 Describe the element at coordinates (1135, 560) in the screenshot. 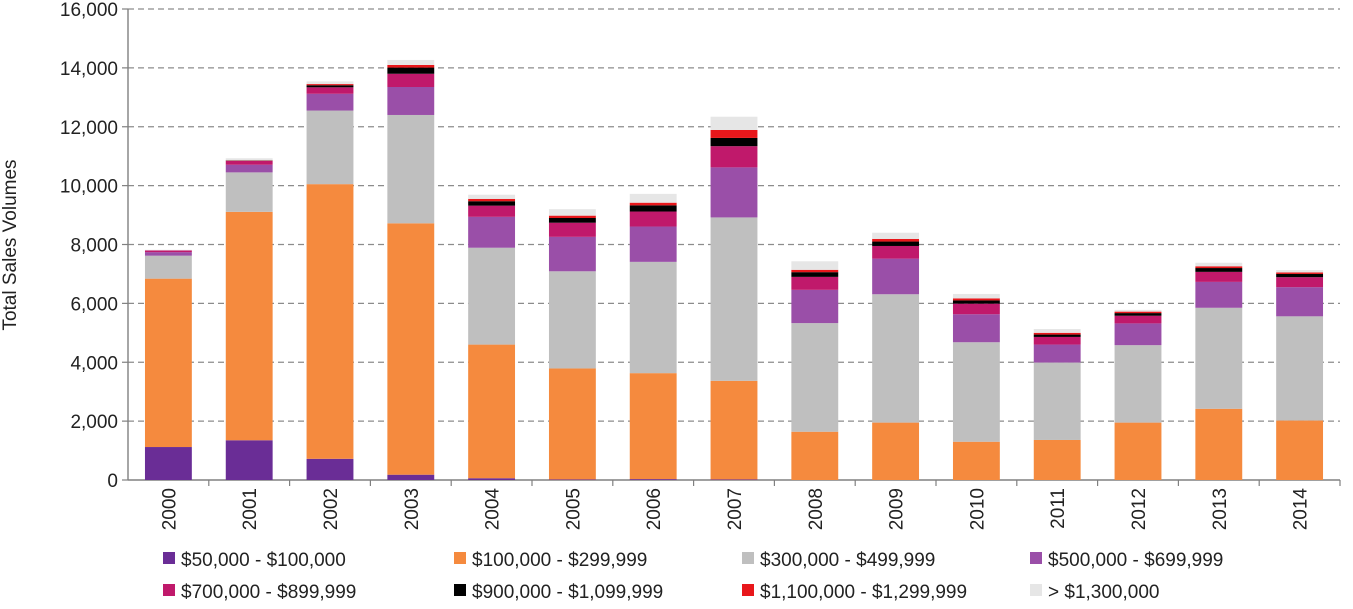

I see `legend-label: $500,000 - $699,999` at that location.